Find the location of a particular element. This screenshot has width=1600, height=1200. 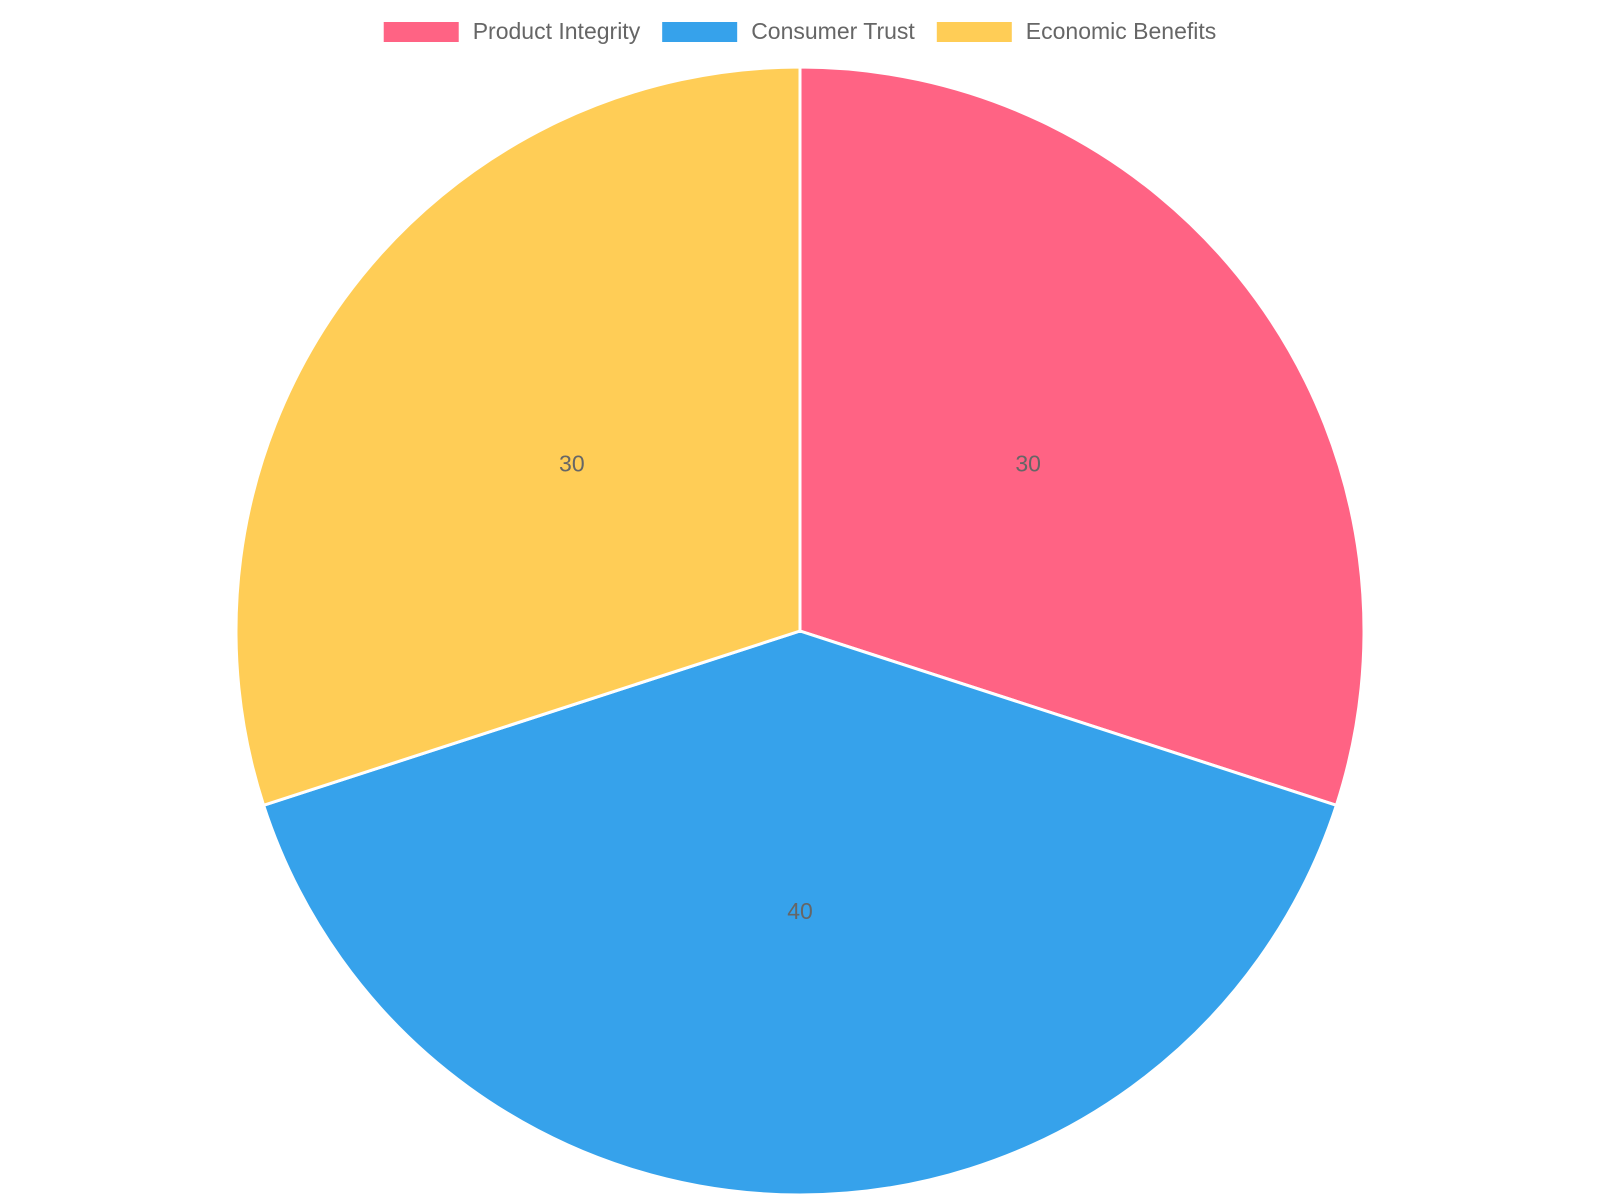

data-label: 40 is located at coordinates (800, 911).